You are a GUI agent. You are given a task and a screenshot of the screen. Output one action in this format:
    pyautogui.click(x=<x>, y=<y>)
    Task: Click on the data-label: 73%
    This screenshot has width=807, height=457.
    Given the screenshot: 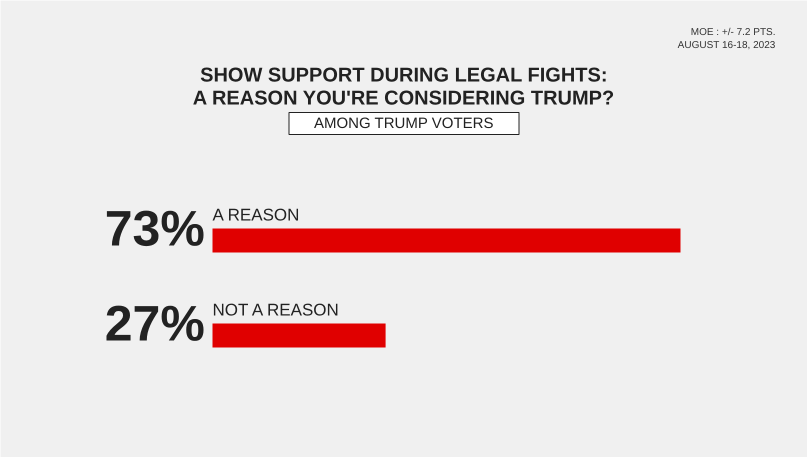 What is the action you would take?
    pyautogui.click(x=154, y=228)
    